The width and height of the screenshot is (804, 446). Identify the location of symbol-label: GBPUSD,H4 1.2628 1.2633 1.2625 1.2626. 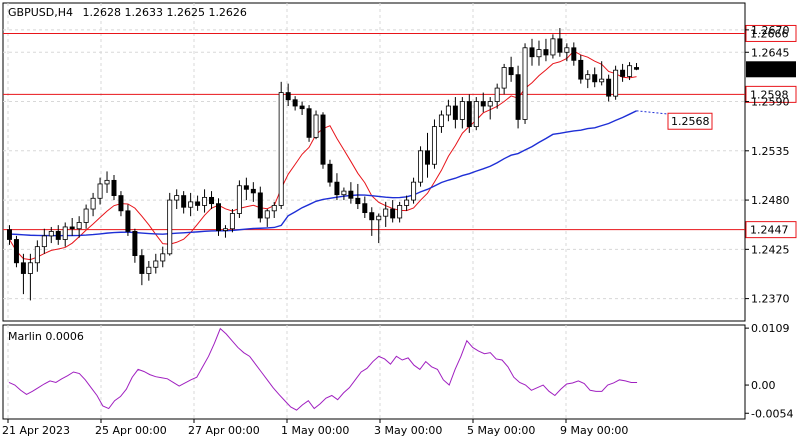
(127, 12).